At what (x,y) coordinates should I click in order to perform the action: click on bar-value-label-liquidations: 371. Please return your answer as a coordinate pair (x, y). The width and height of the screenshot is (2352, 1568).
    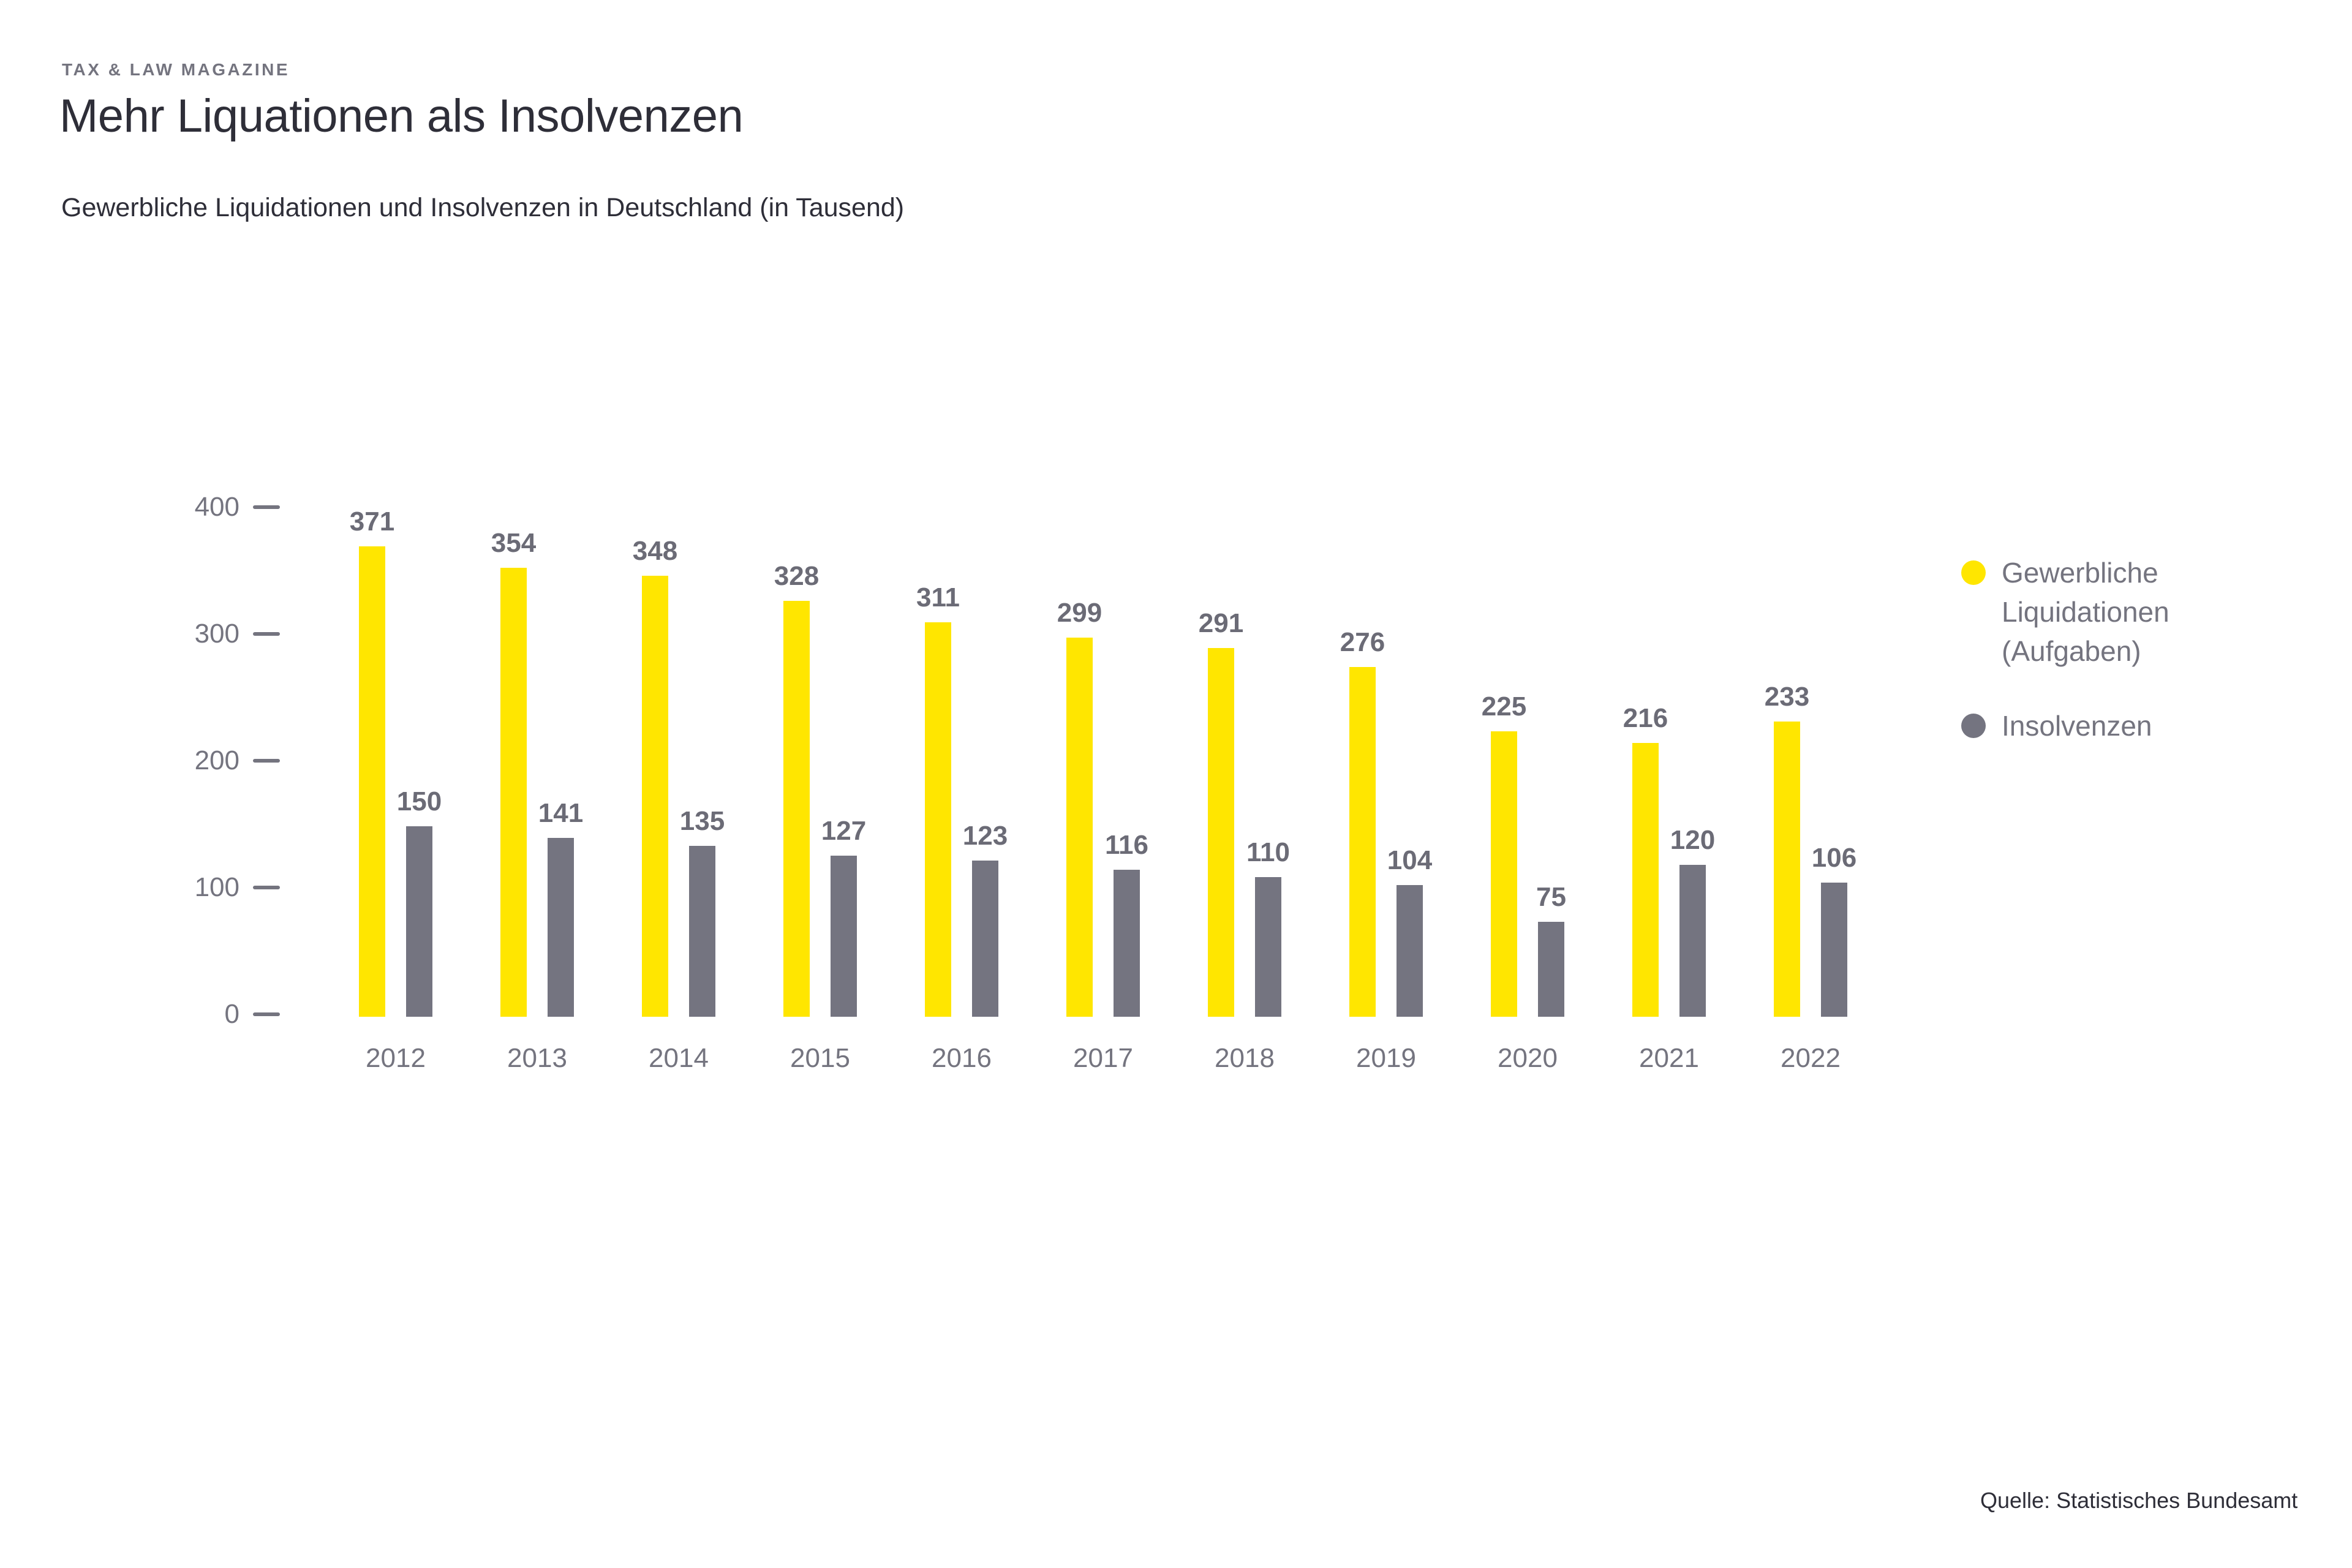
    Looking at the image, I should click on (372, 522).